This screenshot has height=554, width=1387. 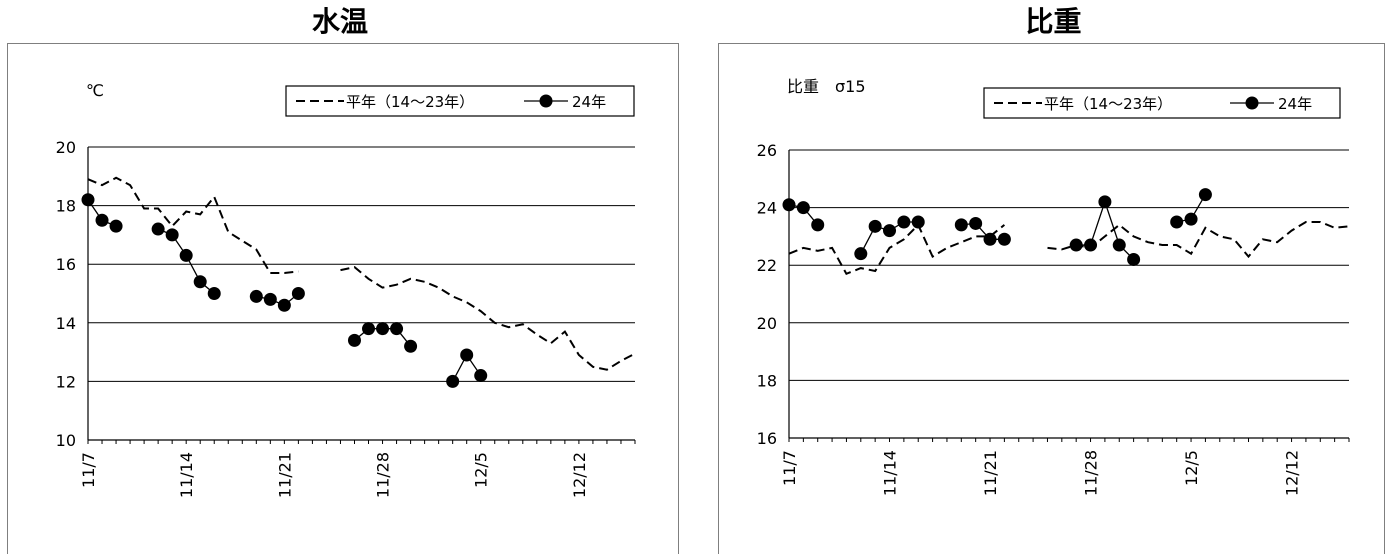 I want to click on y-tick-label: 14, so click(x=66, y=323).